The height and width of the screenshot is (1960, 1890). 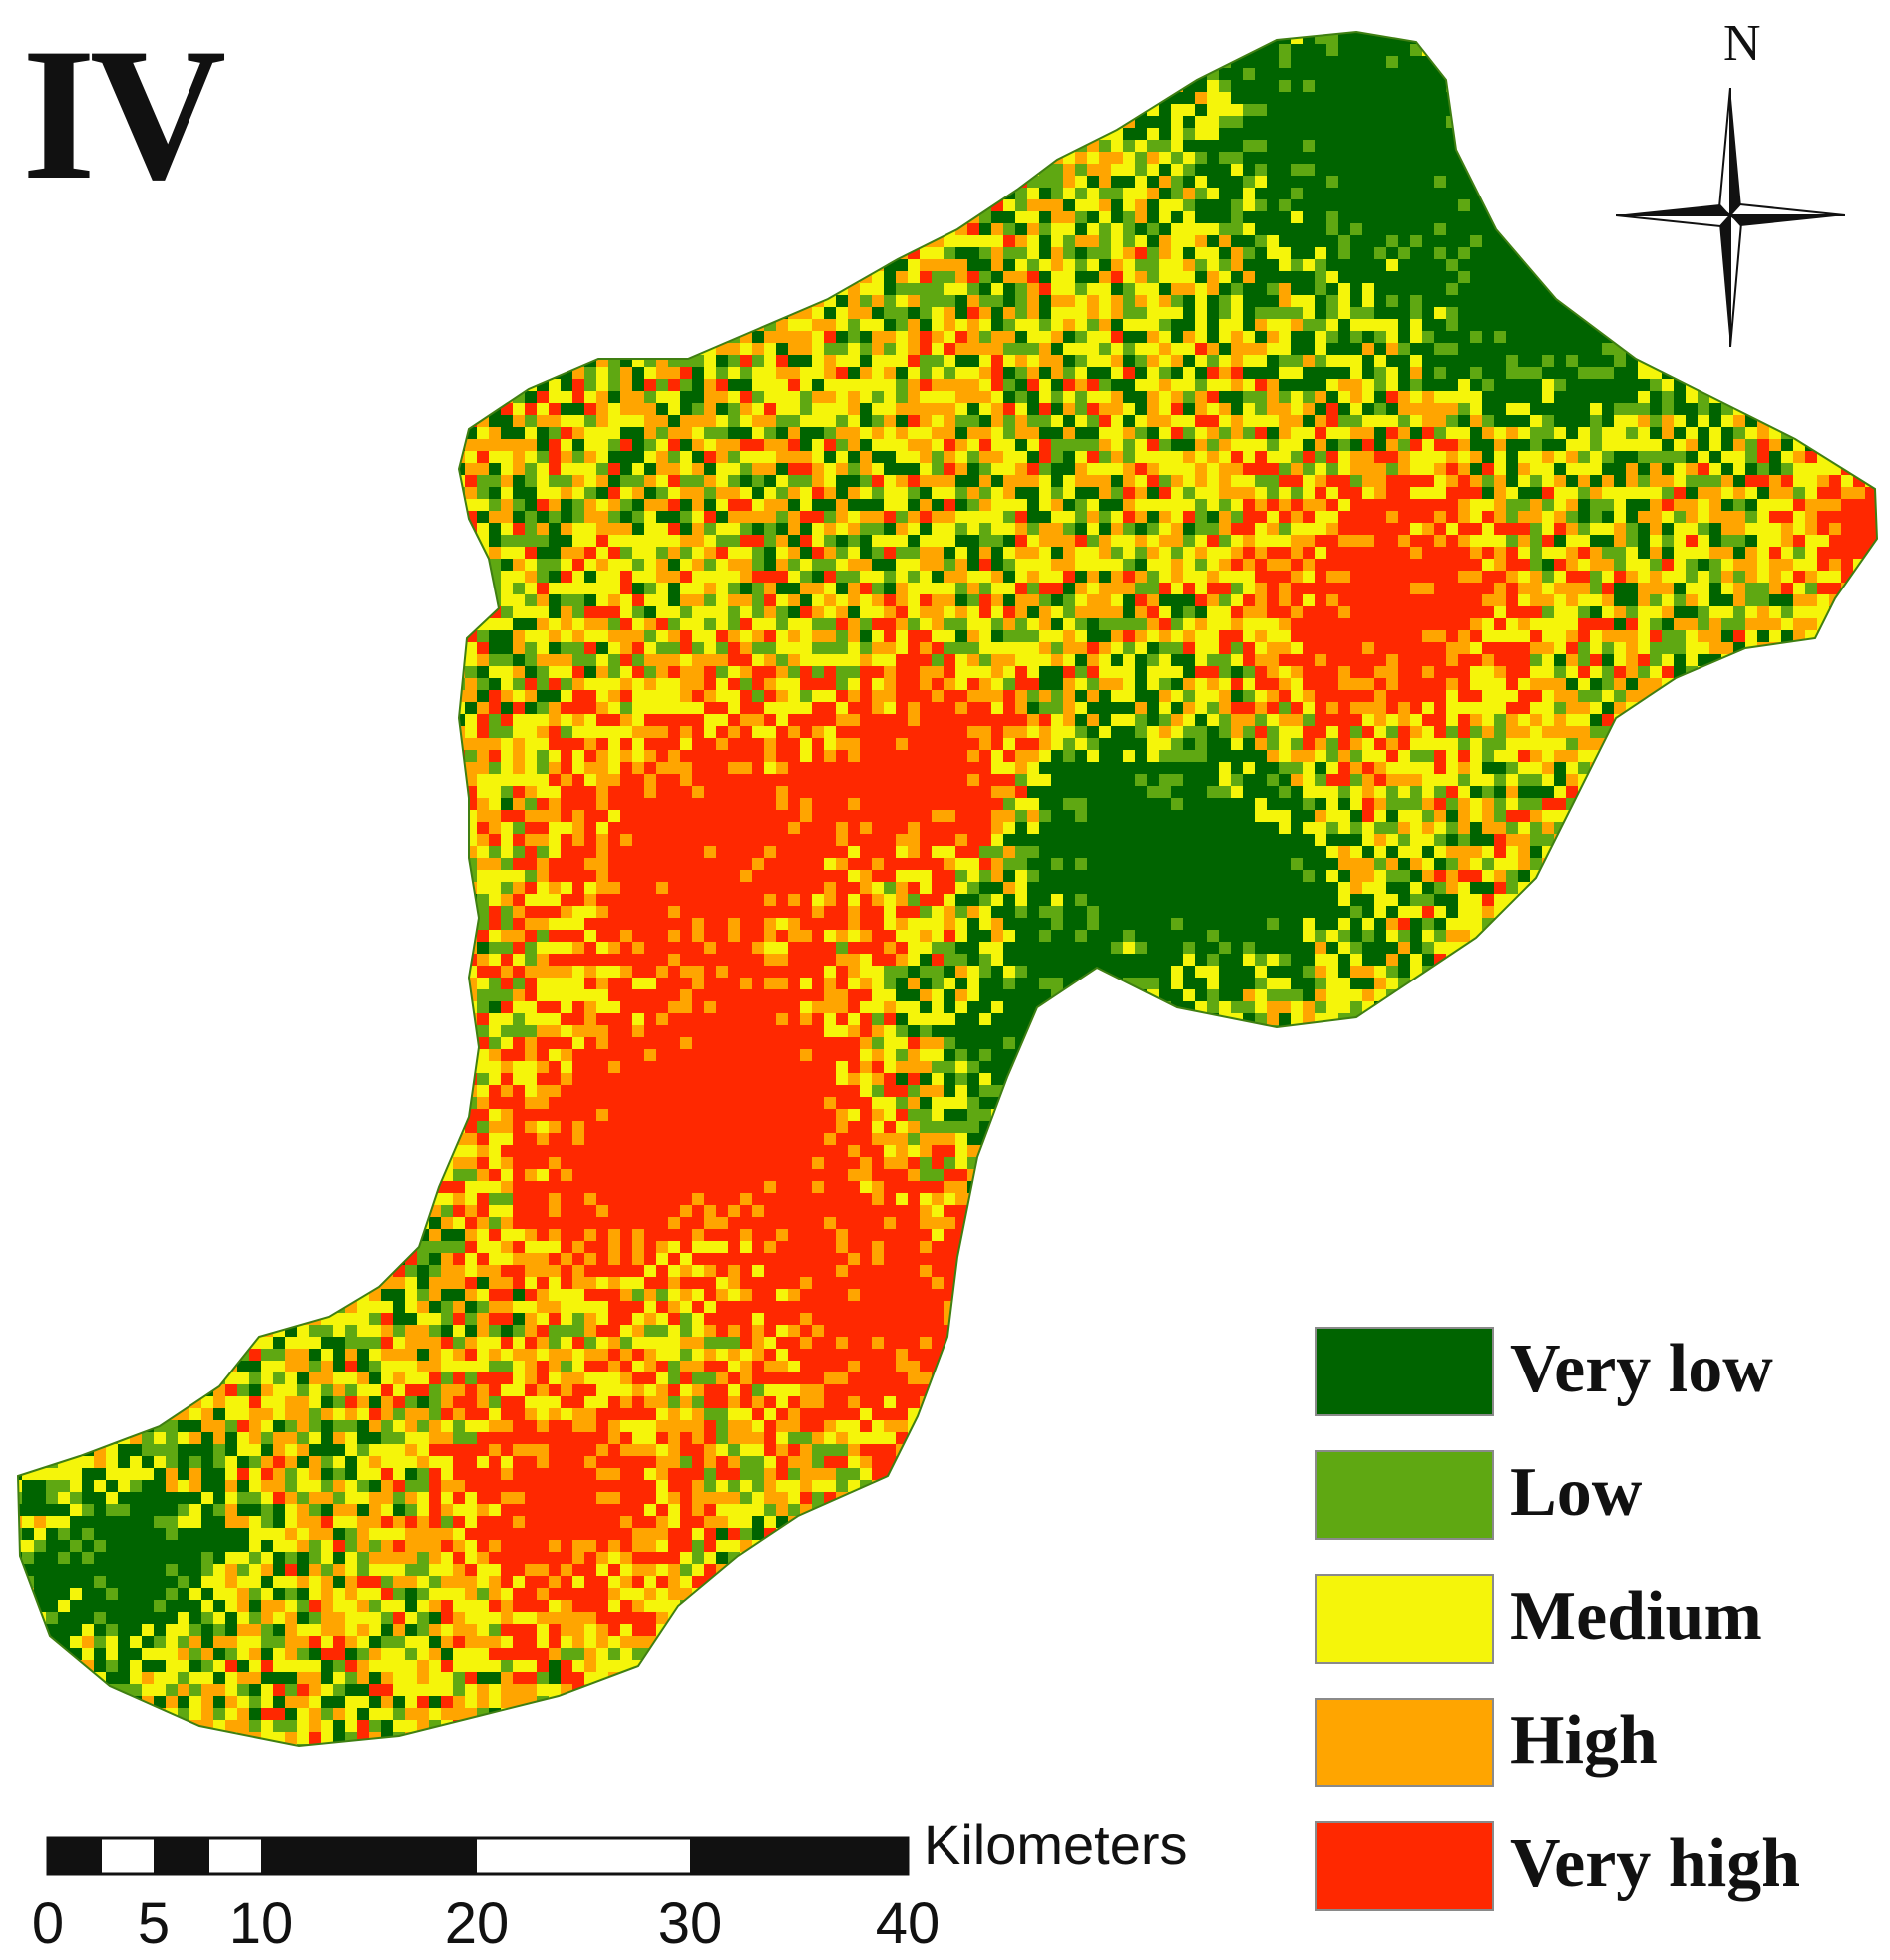 I want to click on north-arrow-icon, so click(x=1730, y=218).